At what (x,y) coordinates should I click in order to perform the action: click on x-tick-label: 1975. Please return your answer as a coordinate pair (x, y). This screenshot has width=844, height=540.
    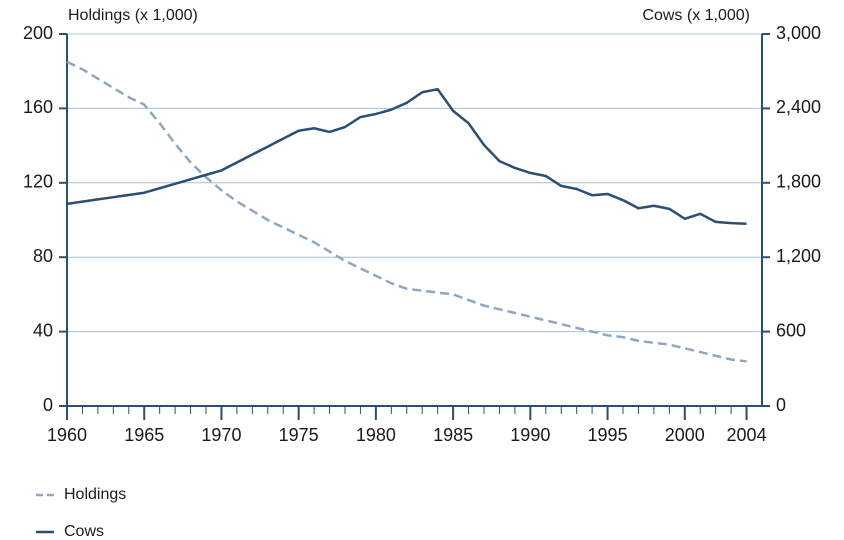
    Looking at the image, I should click on (299, 435).